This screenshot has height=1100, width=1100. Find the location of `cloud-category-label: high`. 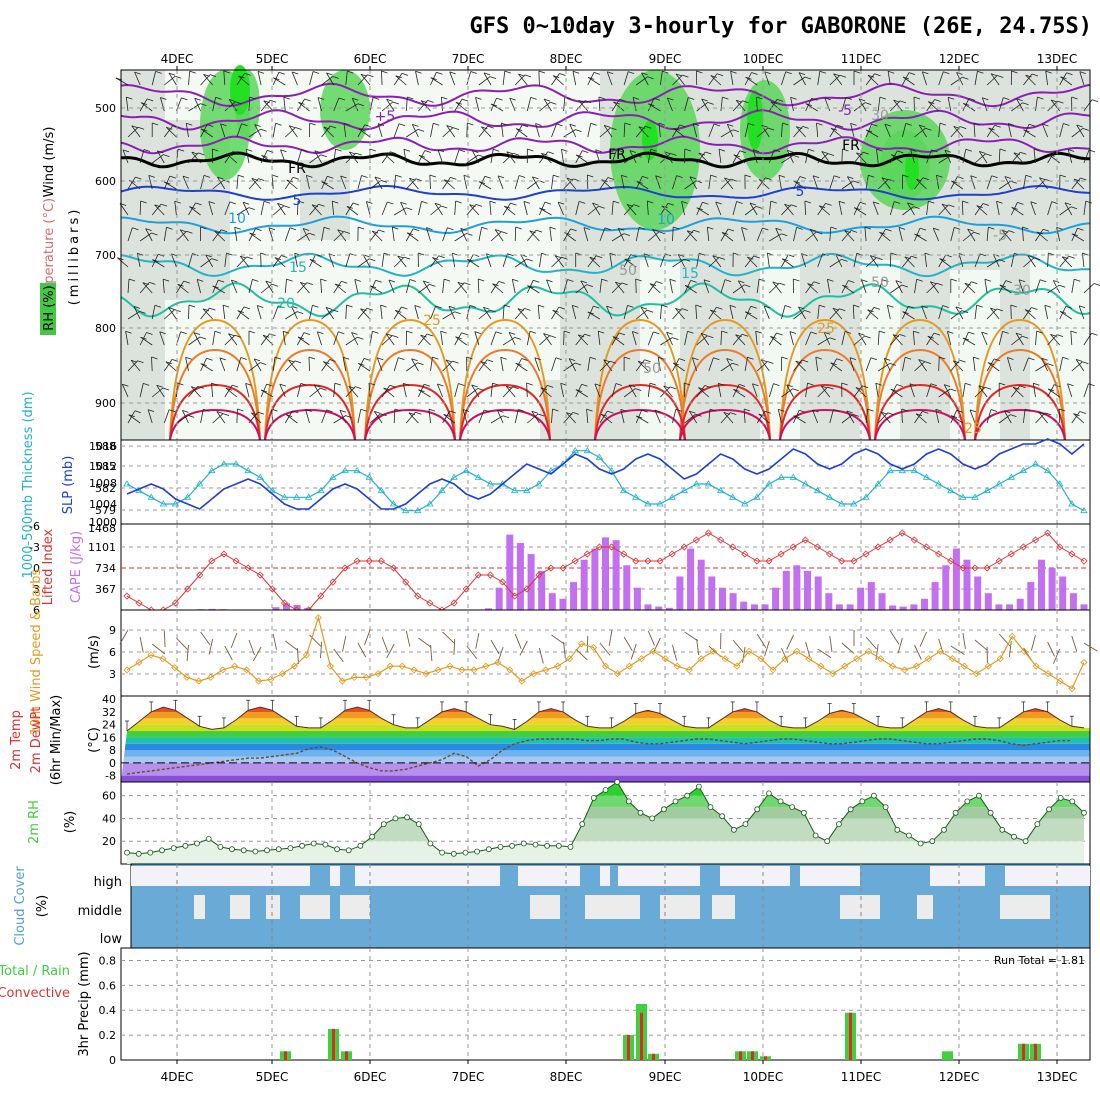

cloud-category-label: high is located at coordinates (108, 882).